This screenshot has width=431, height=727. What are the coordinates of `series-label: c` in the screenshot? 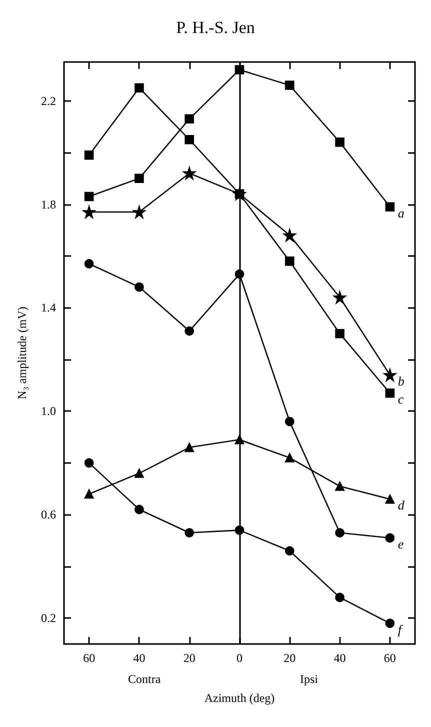 It's located at (401, 399).